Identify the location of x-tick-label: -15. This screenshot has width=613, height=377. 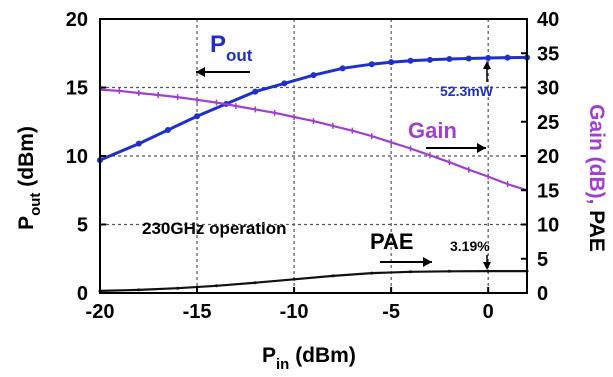
(197, 312).